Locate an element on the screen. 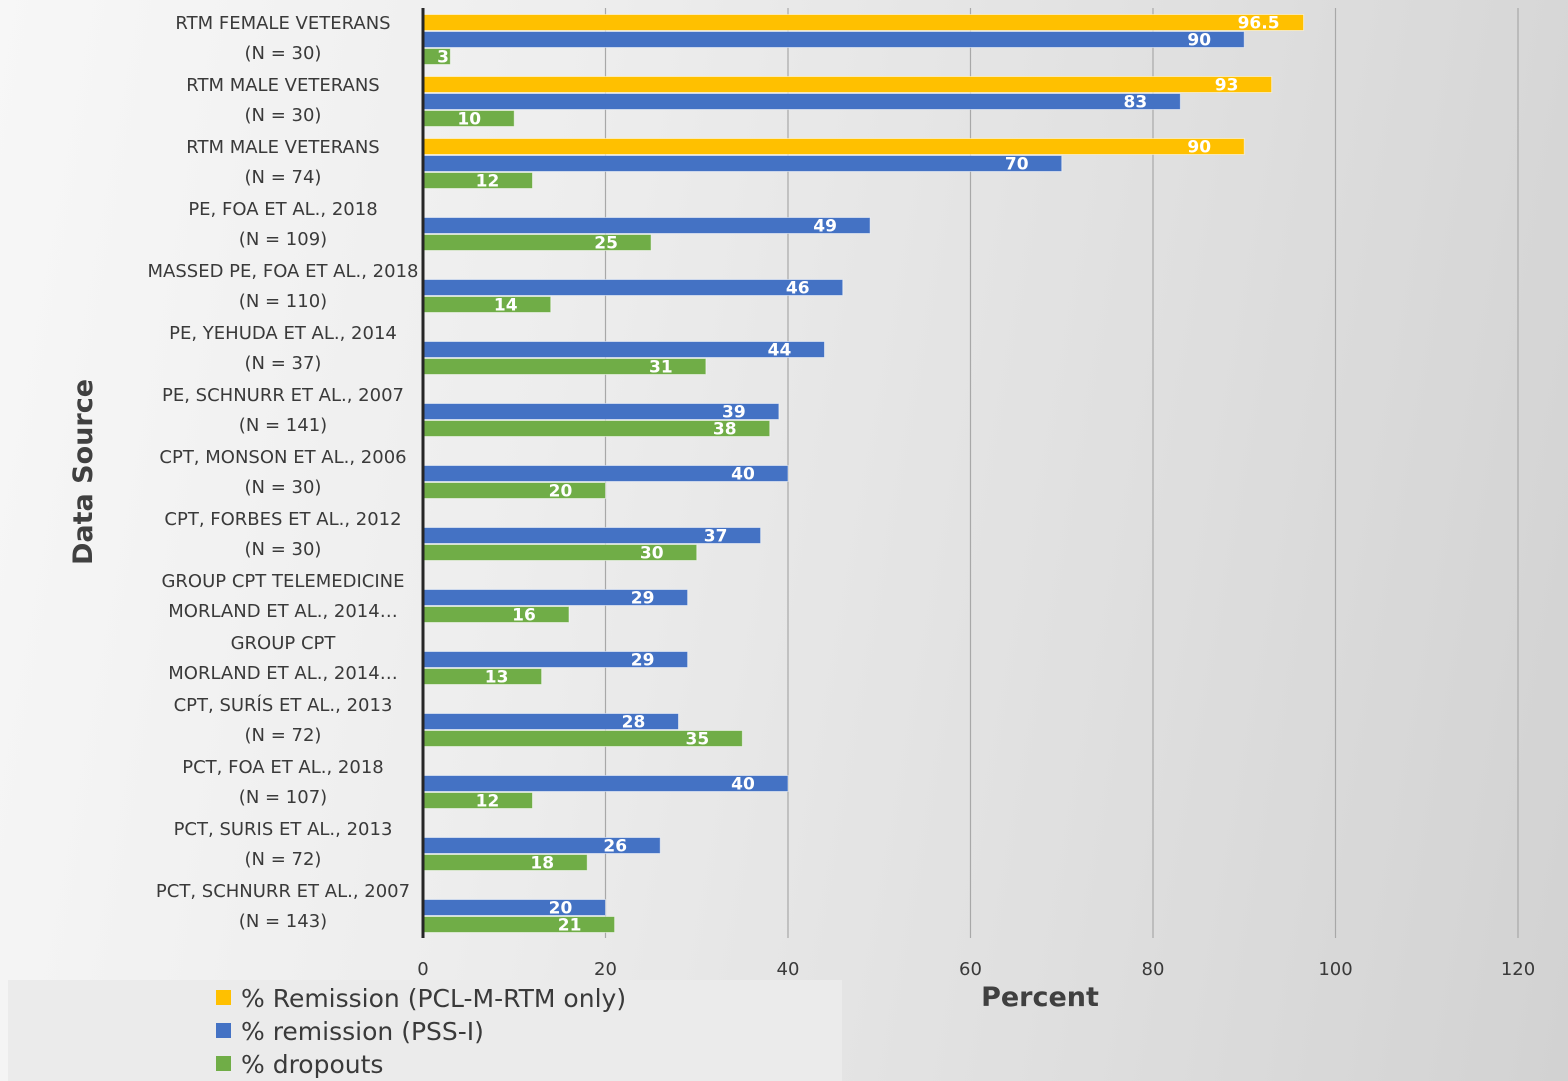 The width and height of the screenshot is (1568, 1081). data-label: 46 is located at coordinates (798, 289).